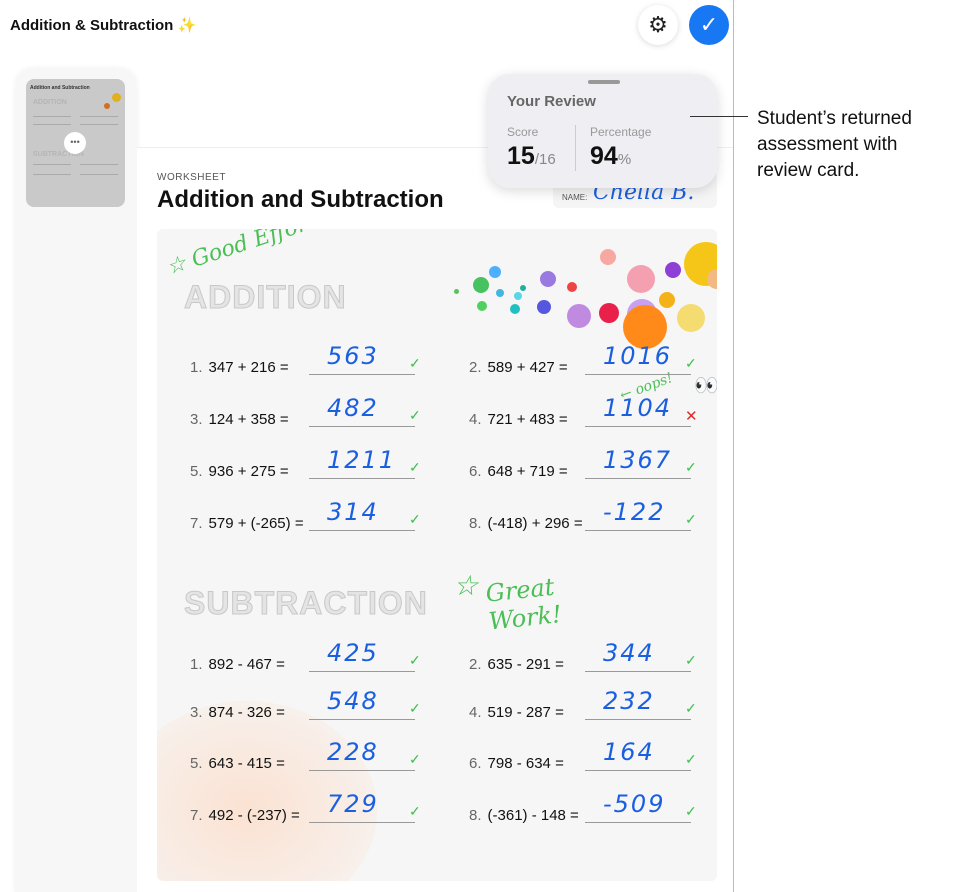  What do you see at coordinates (629, 653) in the screenshot?
I see `answer: 344` at bounding box center [629, 653].